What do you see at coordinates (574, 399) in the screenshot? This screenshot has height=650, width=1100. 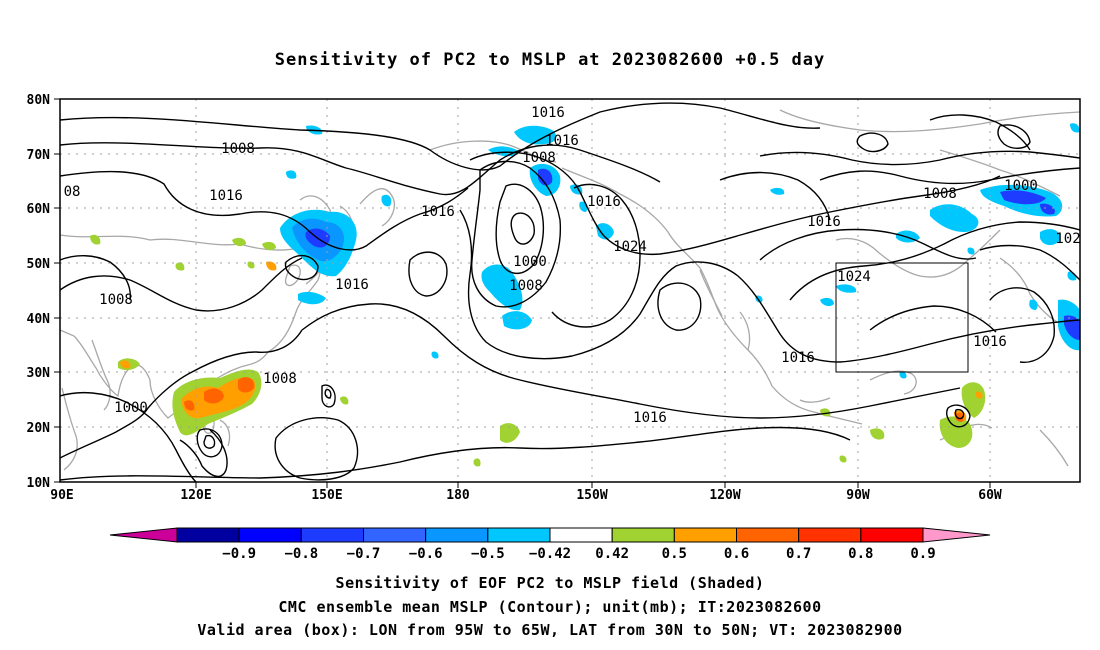 I see `shading-positive-red` at bounding box center [574, 399].